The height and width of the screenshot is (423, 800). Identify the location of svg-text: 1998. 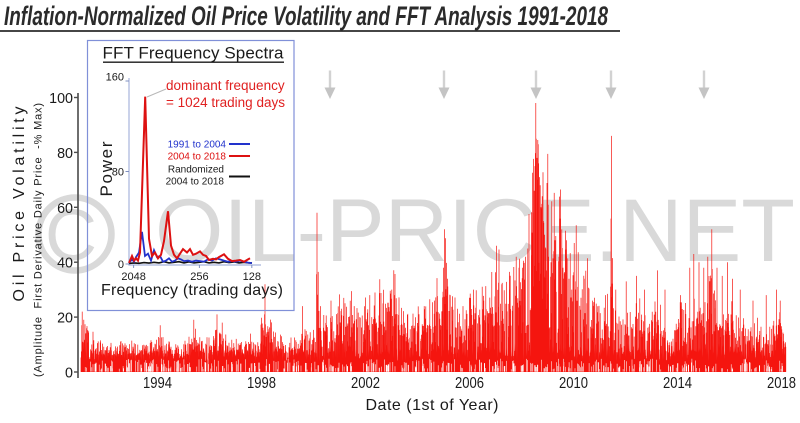
(261, 383).